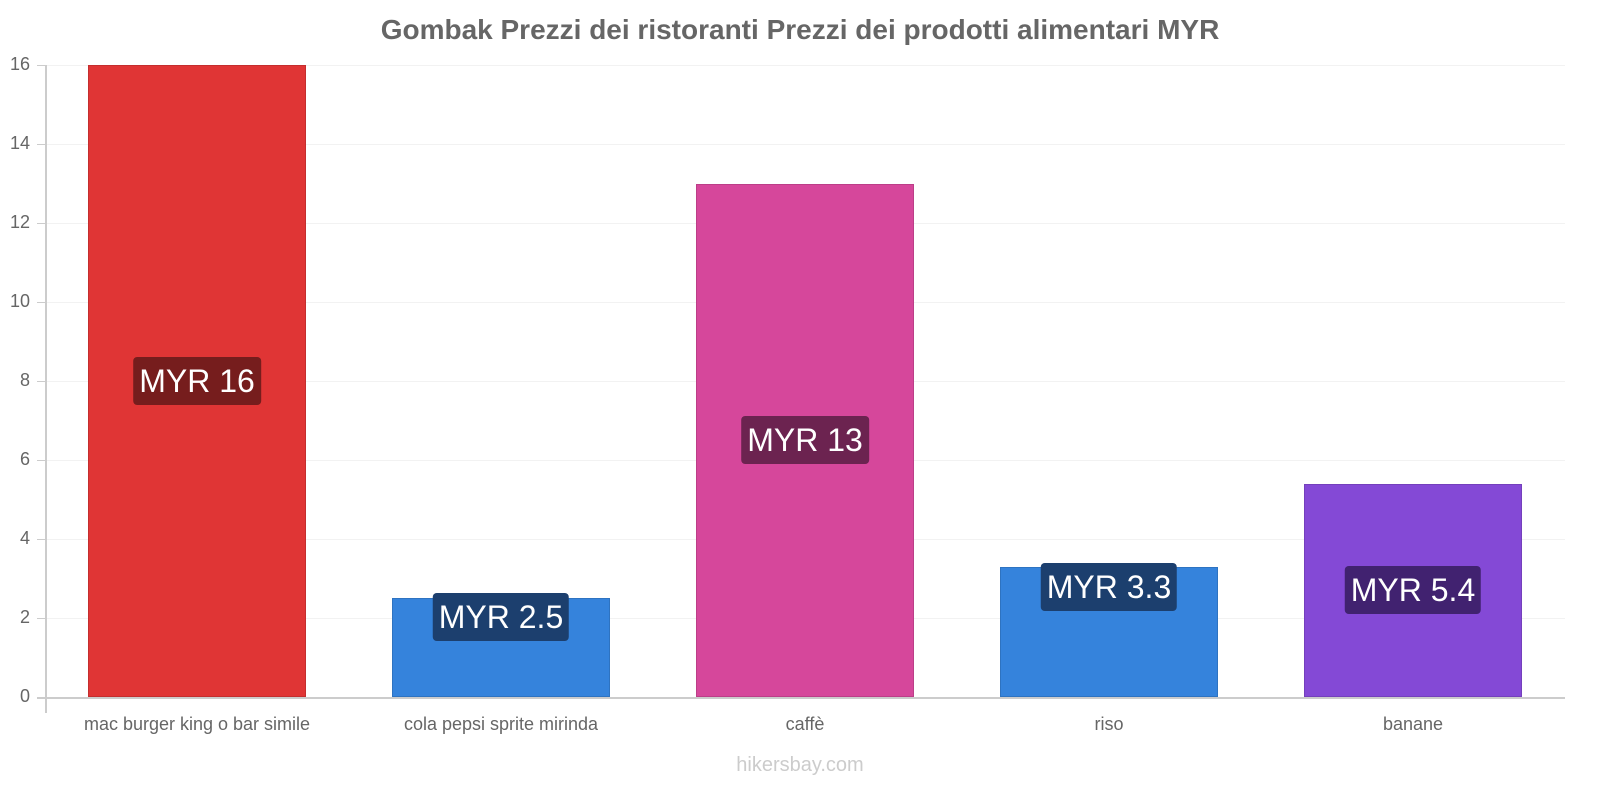  I want to click on watermark: hikersbay.com, so click(800, 765).